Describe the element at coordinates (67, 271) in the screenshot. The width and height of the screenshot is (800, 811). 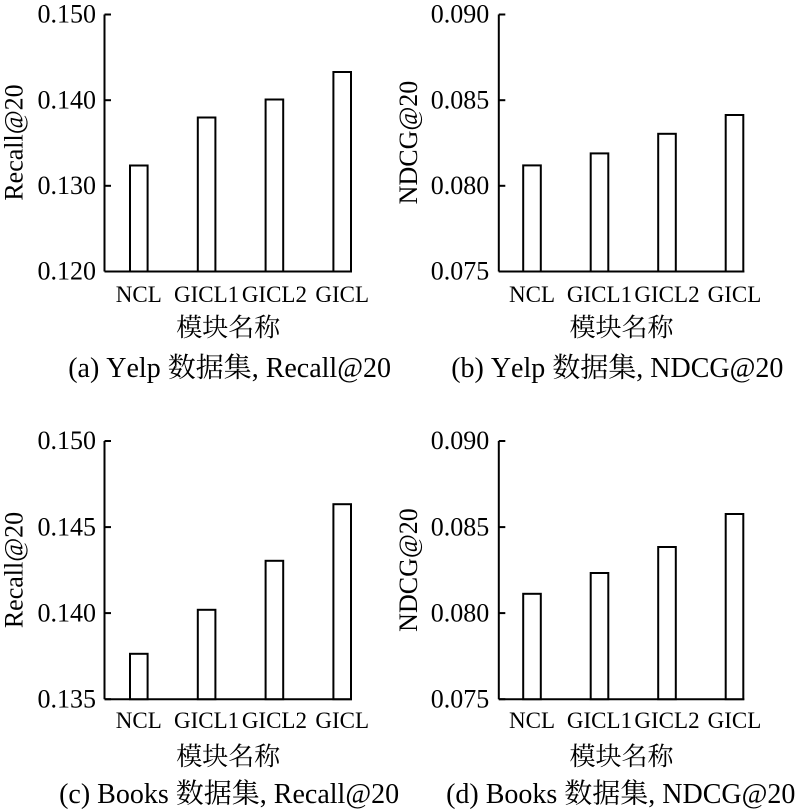
I see `svg-text: 0.120` at that location.